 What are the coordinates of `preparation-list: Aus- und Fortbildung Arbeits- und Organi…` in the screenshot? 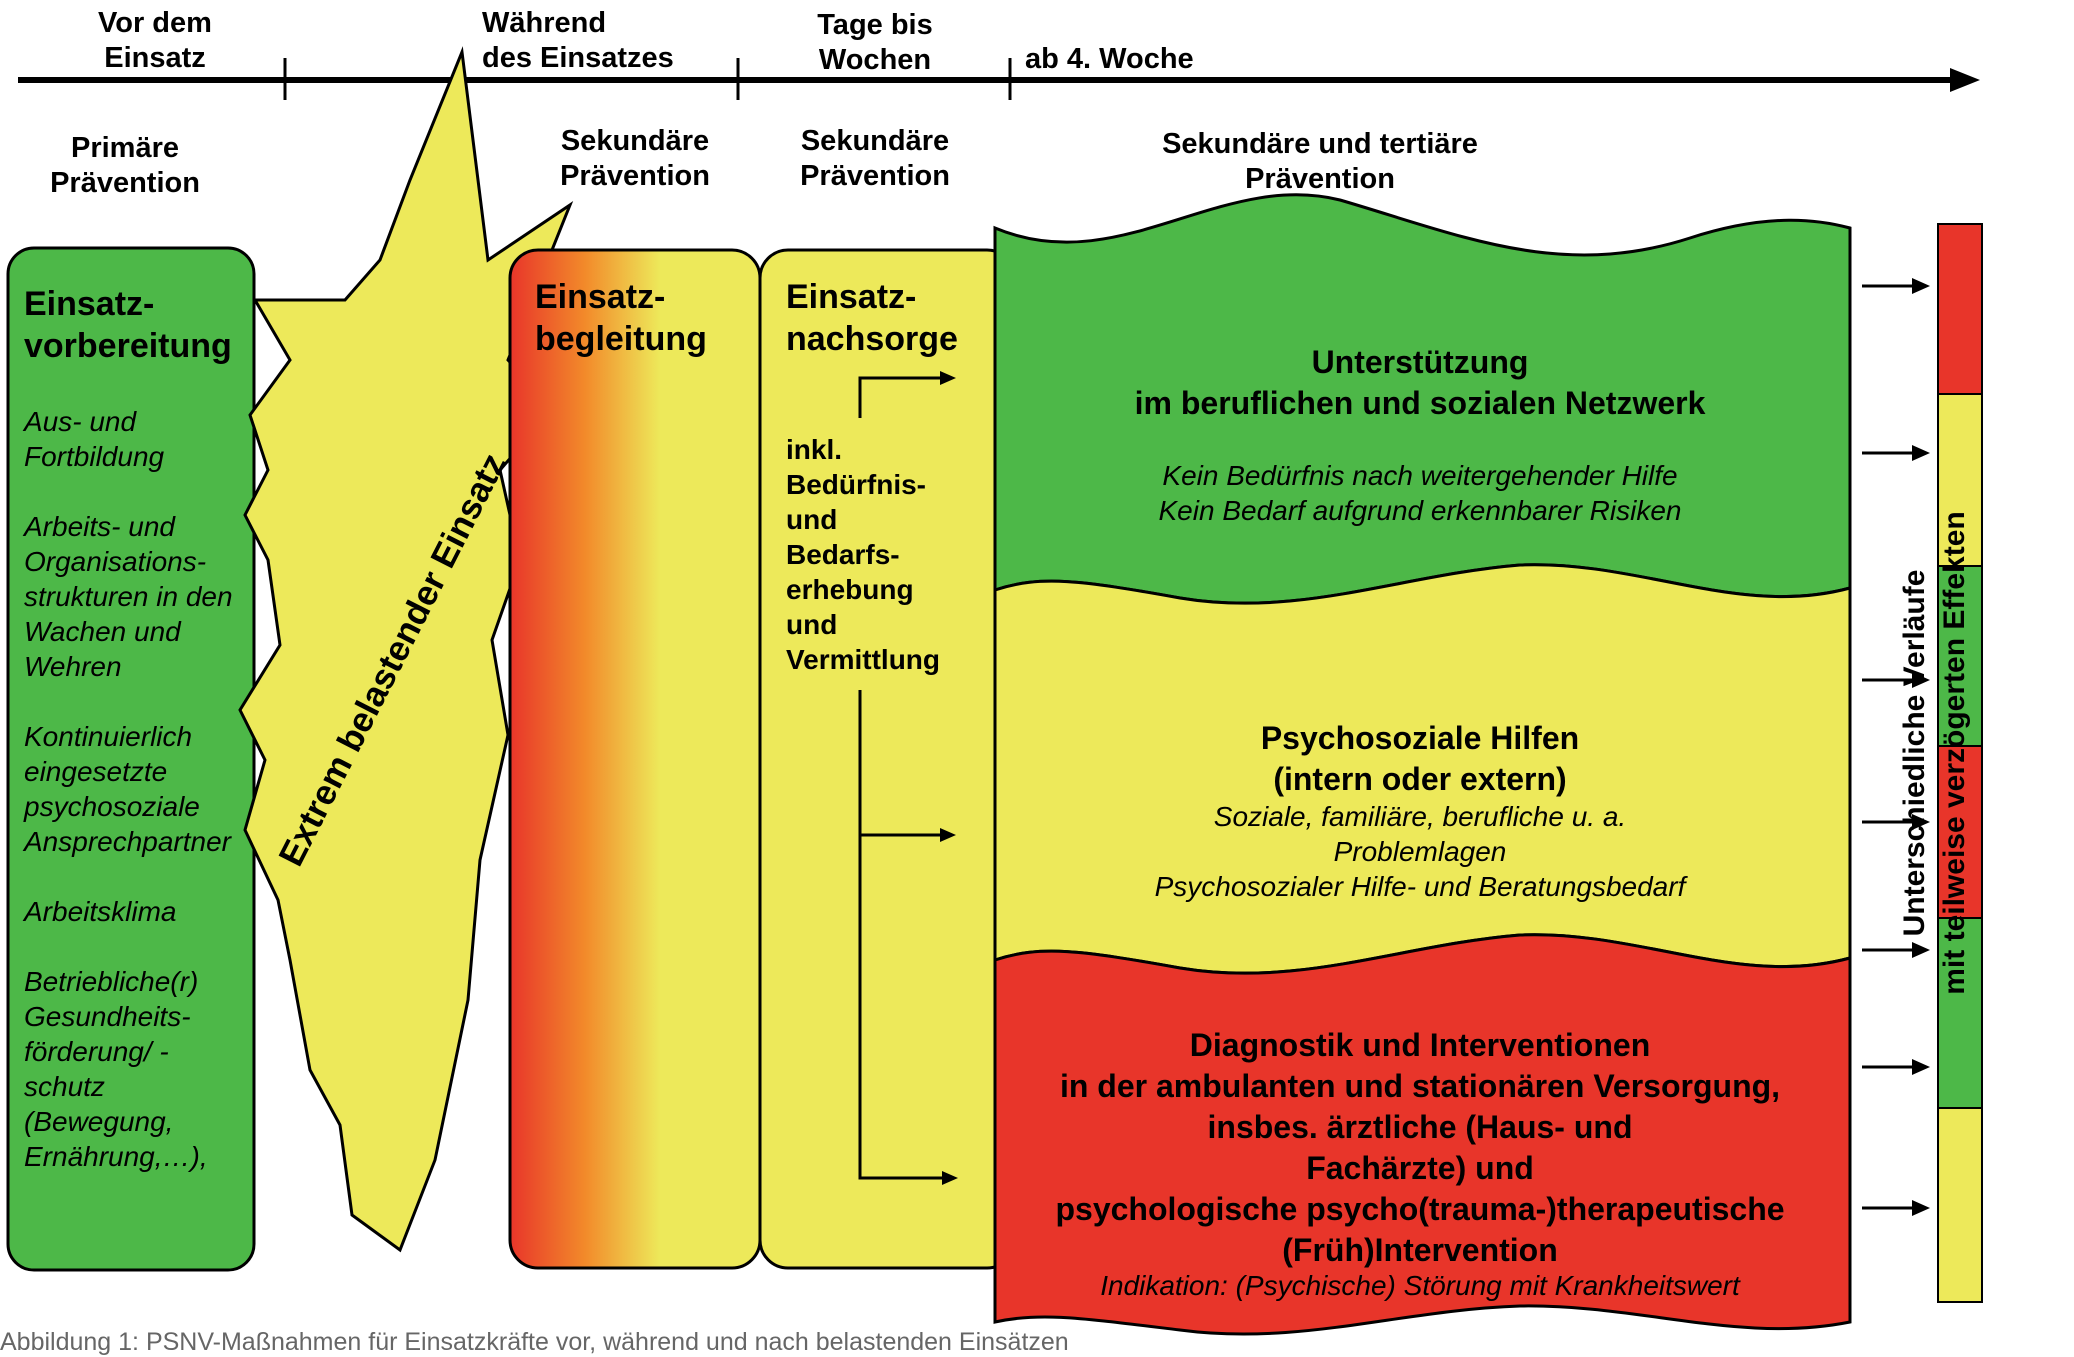 It's located at (142, 789).